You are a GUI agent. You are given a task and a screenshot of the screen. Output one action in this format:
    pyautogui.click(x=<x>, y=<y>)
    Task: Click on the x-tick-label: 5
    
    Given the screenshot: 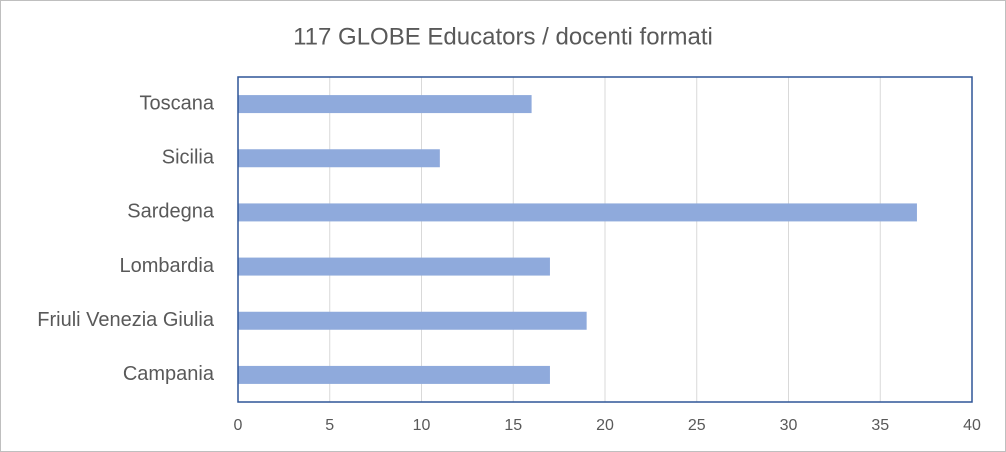 What is the action you would take?
    pyautogui.click(x=329, y=425)
    